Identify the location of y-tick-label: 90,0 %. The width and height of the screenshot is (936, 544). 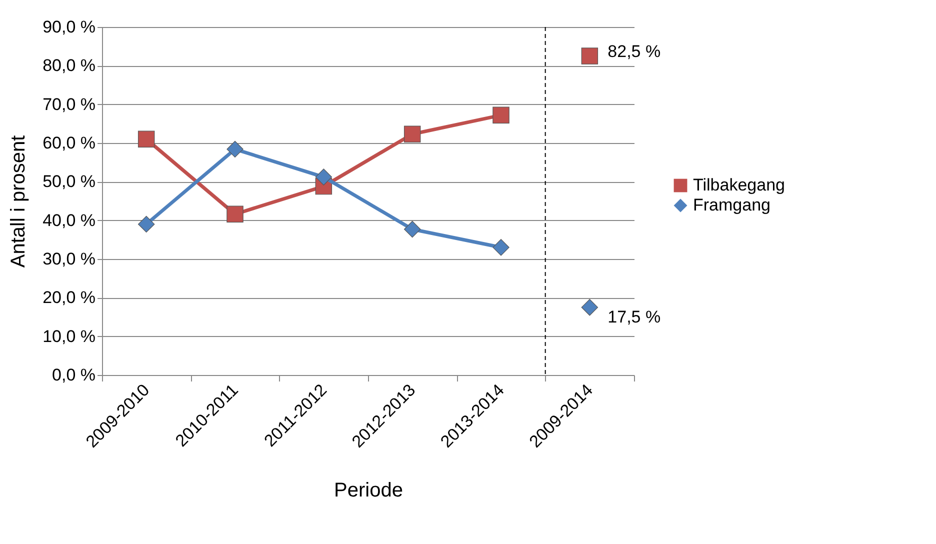
(69, 27).